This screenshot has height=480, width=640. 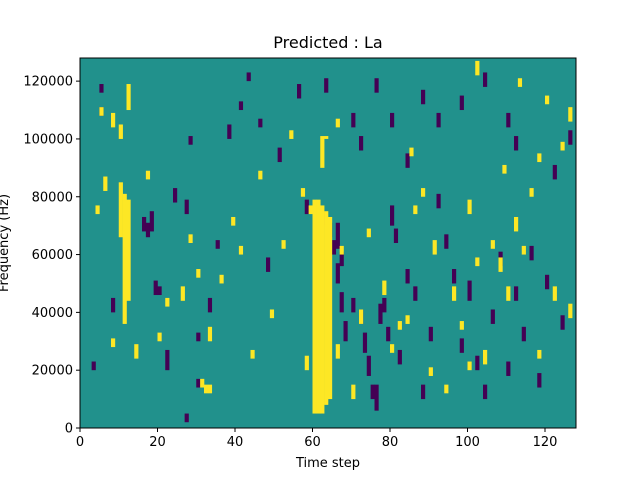 What do you see at coordinates (327, 463) in the screenshot?
I see `x-axis-label: Time step` at bounding box center [327, 463].